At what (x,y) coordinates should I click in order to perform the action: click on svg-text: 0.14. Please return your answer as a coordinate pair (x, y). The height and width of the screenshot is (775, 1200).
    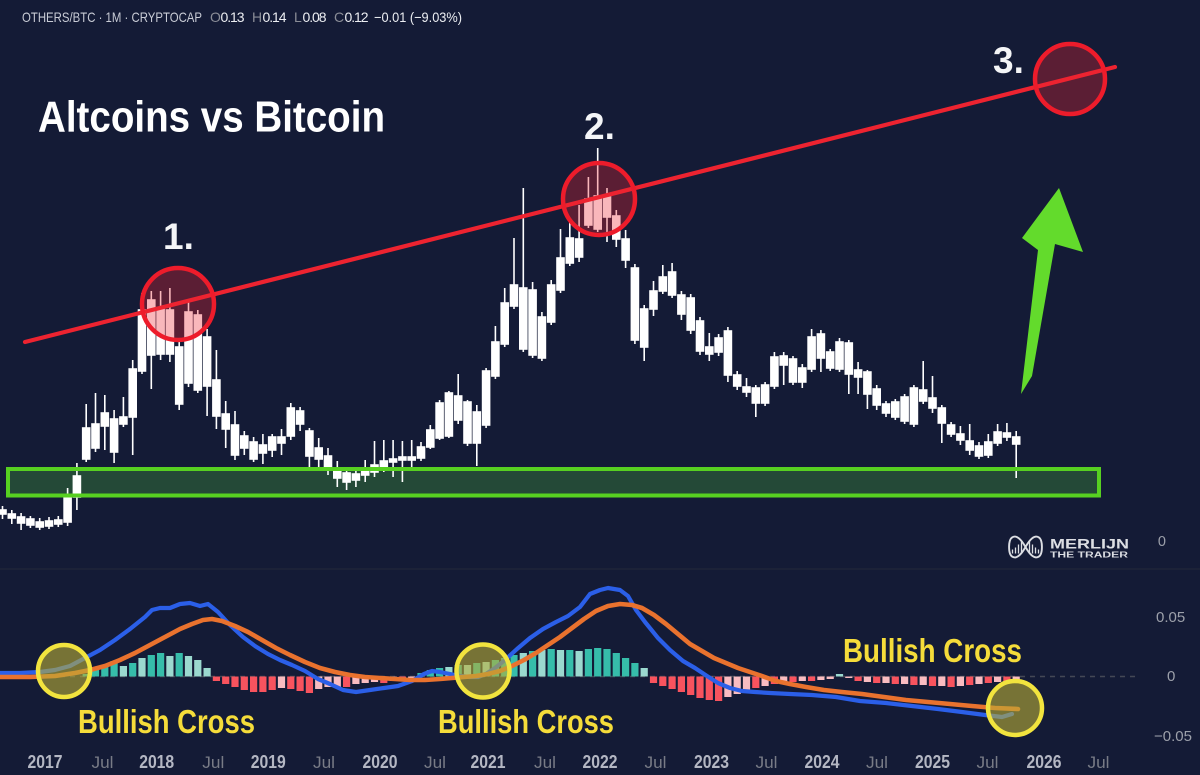
    Looking at the image, I should click on (275, 17).